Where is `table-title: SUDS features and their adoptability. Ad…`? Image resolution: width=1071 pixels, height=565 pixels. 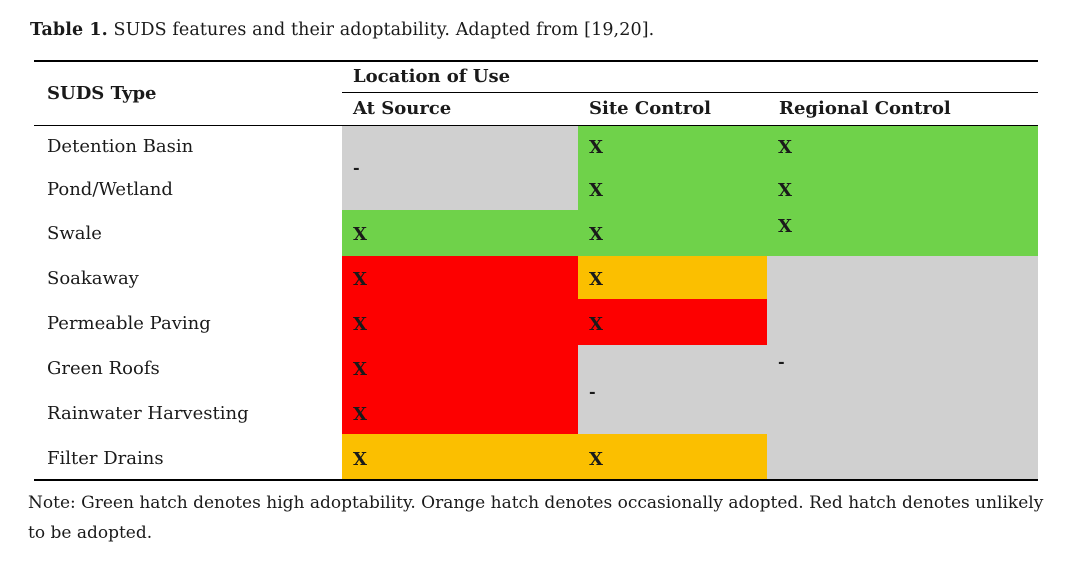
table-title: SUDS features and their adoptability. Ad… is located at coordinates (381, 30).